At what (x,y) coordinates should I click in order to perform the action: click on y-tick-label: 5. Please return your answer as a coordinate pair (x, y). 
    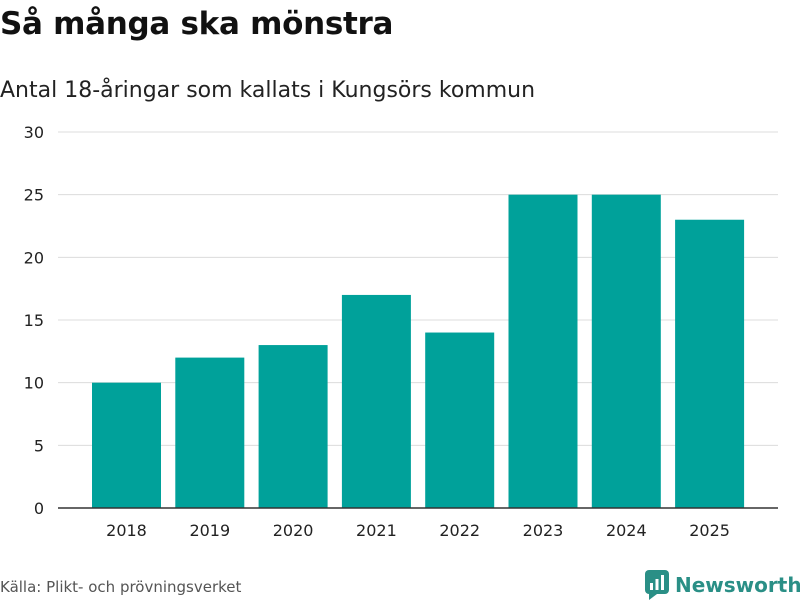
    Looking at the image, I should click on (39, 445).